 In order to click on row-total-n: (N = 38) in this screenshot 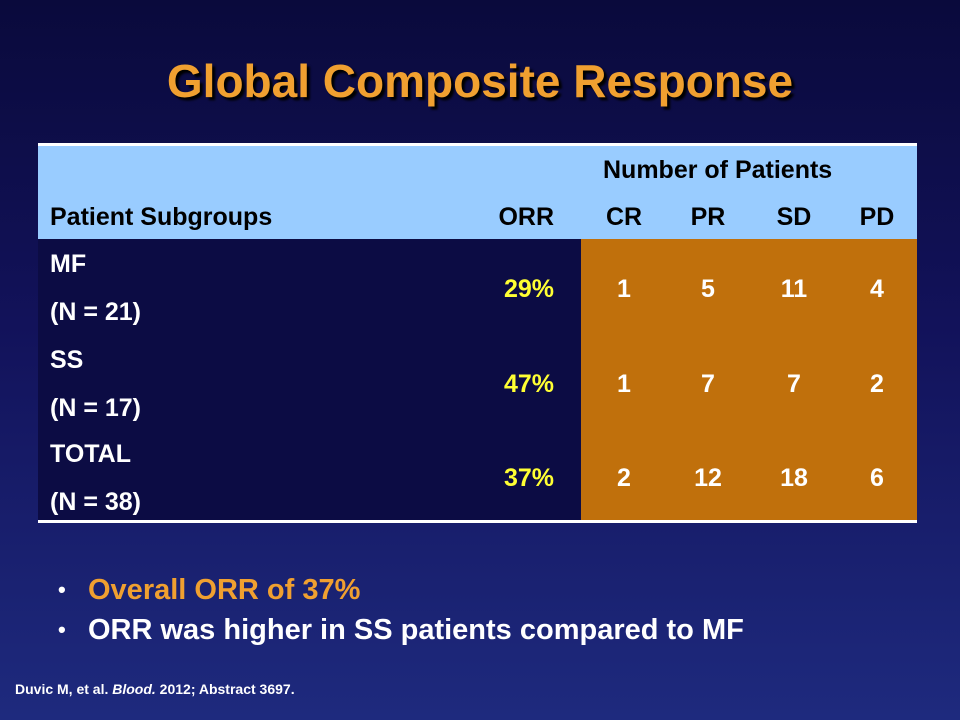, I will do `click(96, 502)`.